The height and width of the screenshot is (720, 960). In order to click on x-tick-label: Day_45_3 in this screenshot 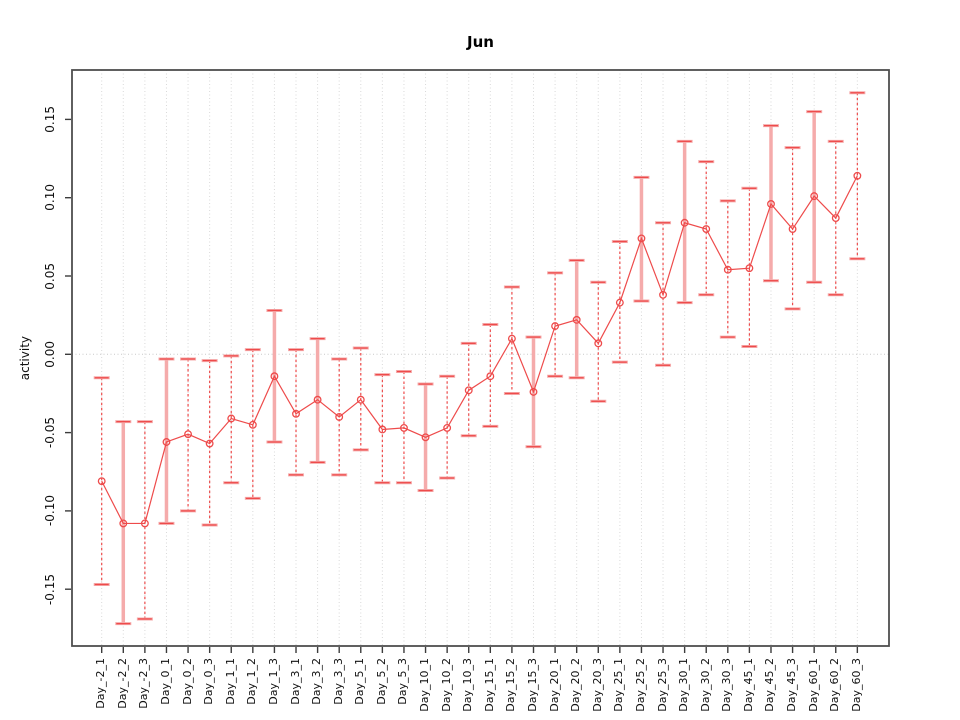, I will do `click(792, 685)`.